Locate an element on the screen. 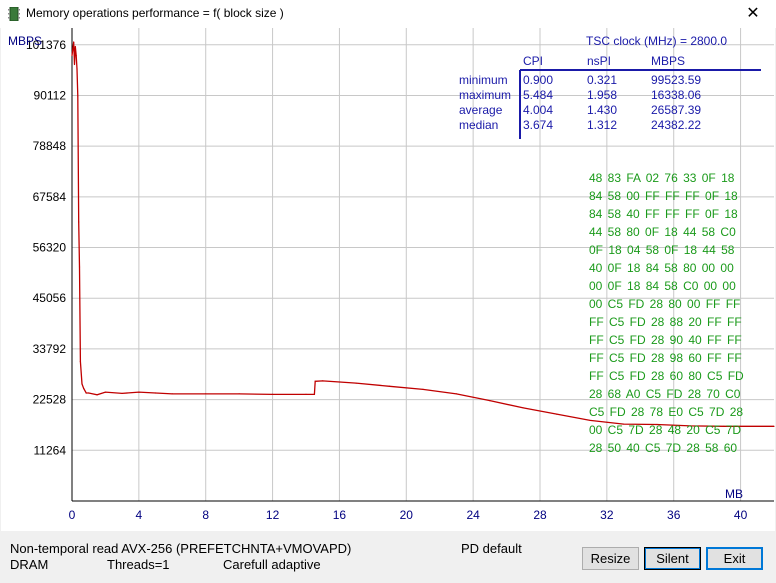 This screenshot has width=776, height=583. hex-dump-line: FF C5 FD 28 90 40 FF FF is located at coordinates (665, 340).